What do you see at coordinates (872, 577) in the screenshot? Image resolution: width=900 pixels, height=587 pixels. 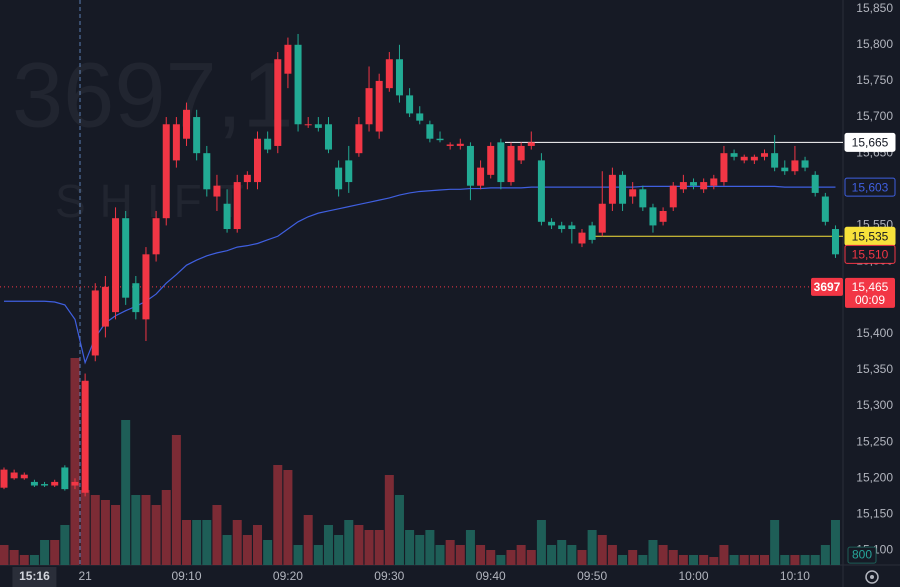 I see `settings-icon` at bounding box center [872, 577].